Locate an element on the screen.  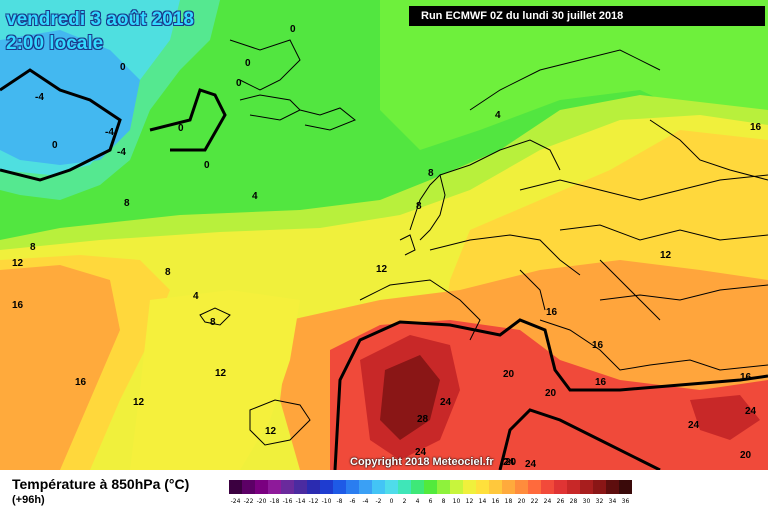
scale-label: -14 is located at coordinates (300, 501).